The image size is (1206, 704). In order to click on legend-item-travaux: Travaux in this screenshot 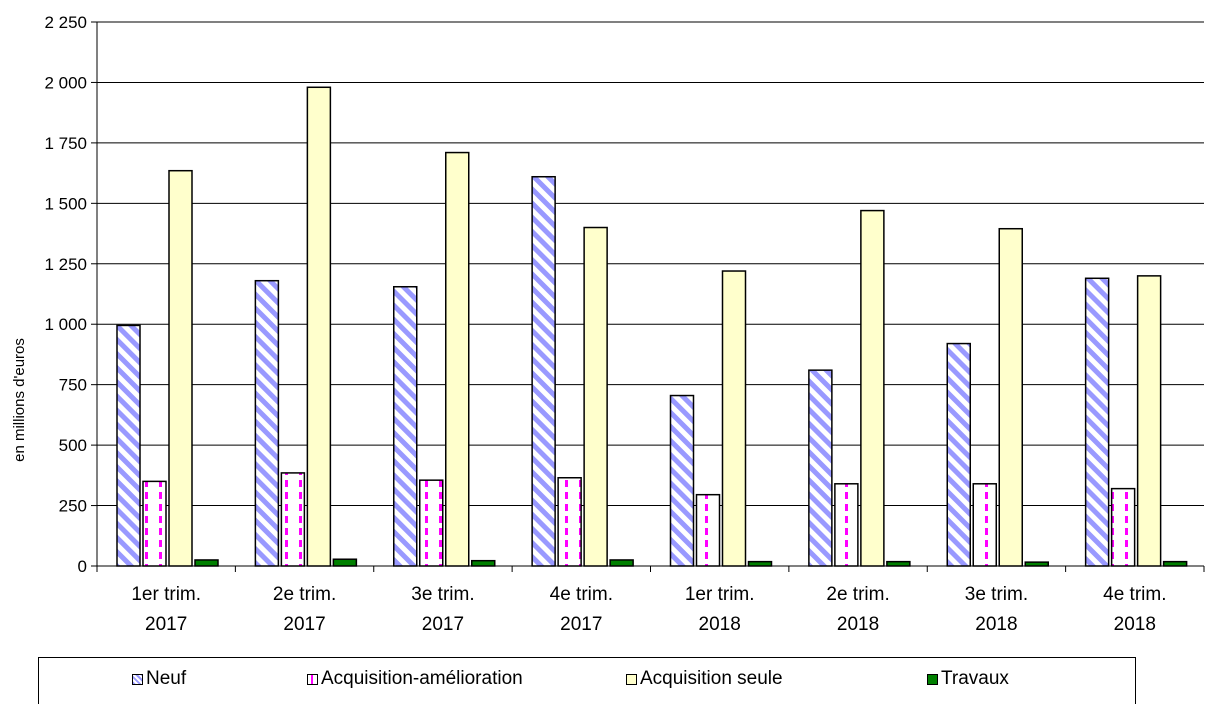, I will do `click(968, 679)`.